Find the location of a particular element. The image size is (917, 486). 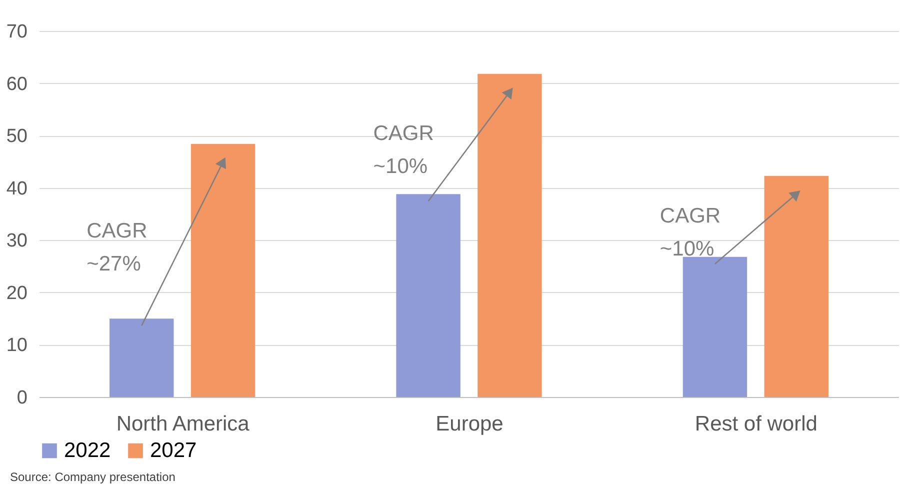

x-tick-label: Europe is located at coordinates (470, 424).